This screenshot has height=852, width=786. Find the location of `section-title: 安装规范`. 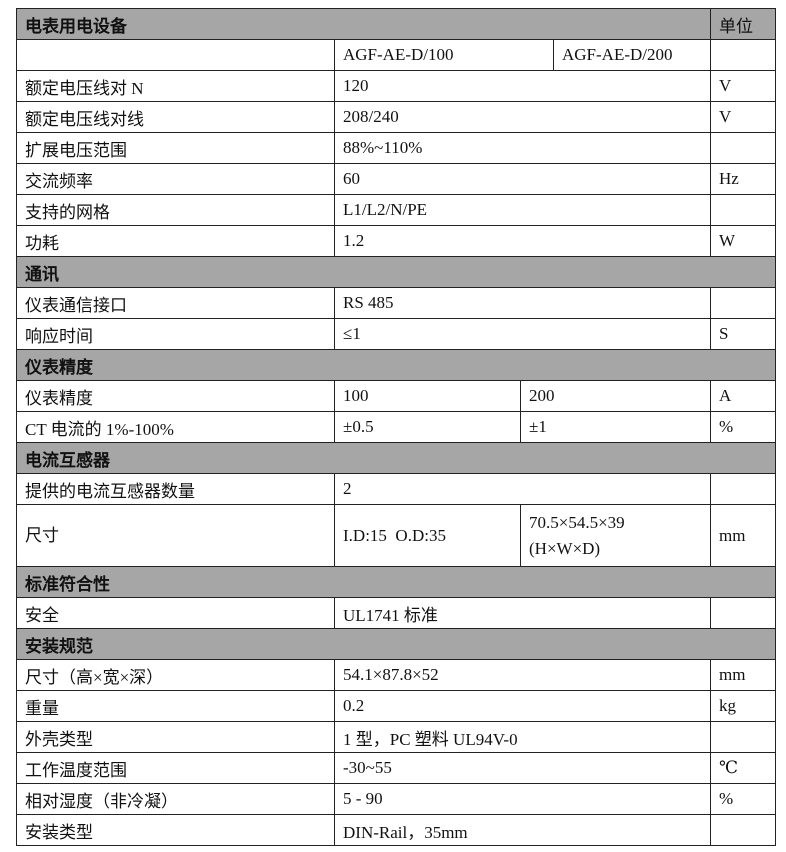

section-title: 安装规范 is located at coordinates (396, 644).